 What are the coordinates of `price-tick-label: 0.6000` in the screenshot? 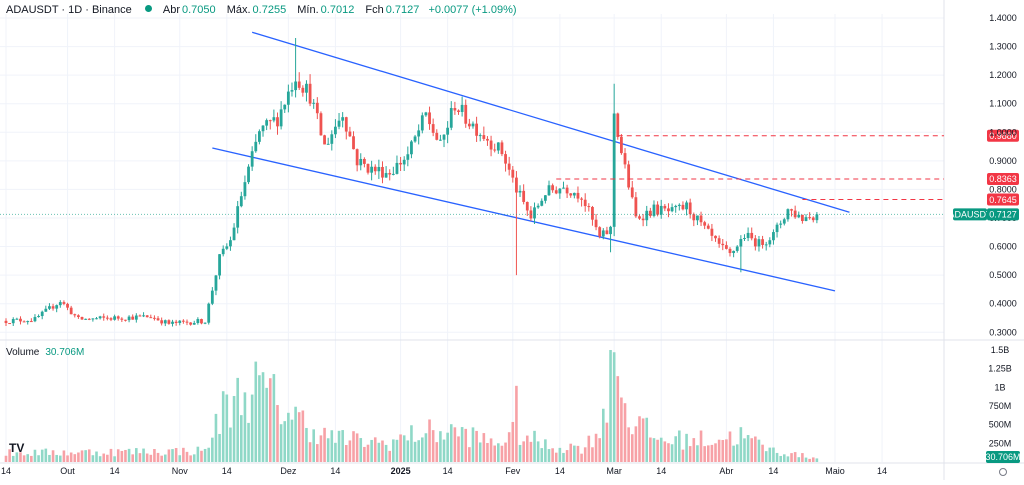 It's located at (1003, 247).